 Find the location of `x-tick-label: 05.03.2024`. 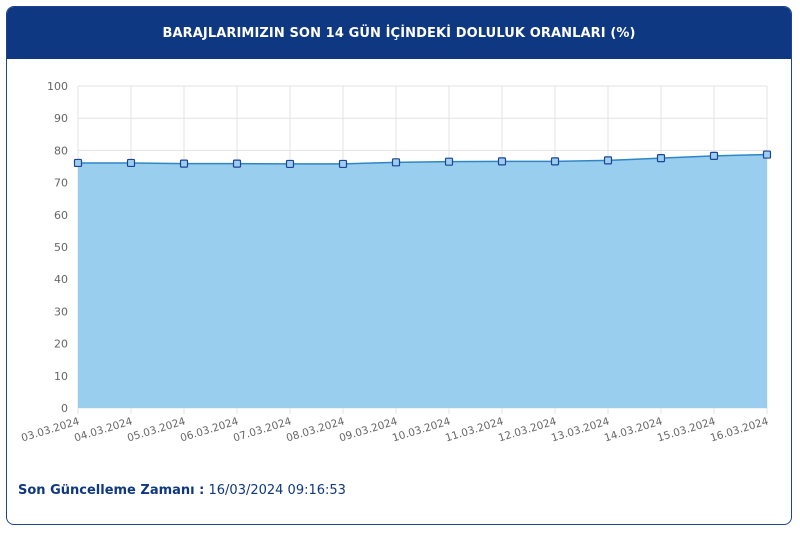

x-tick-label: 05.03.2024 is located at coordinates (156, 429).